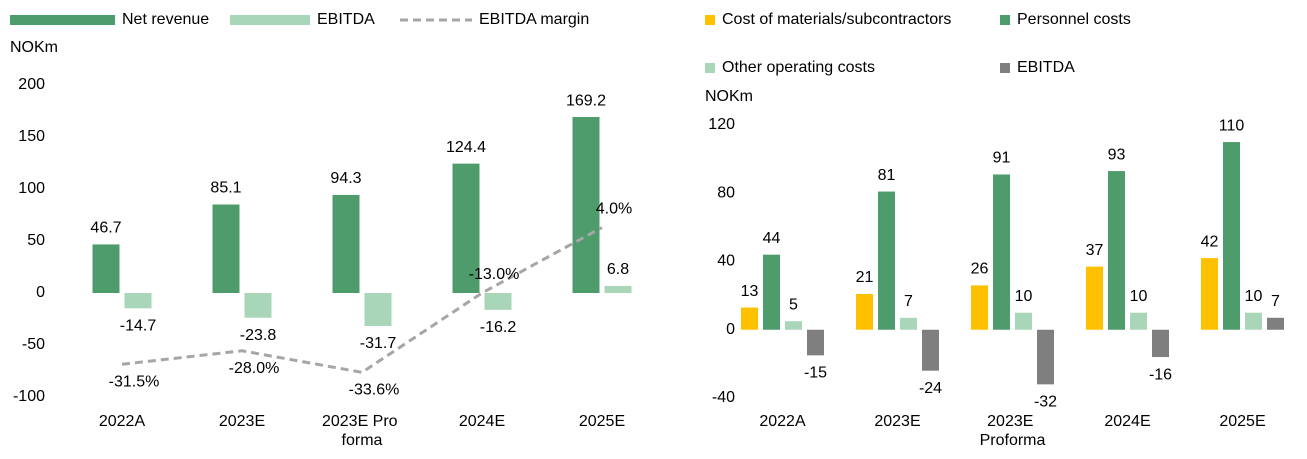 Image resolution: width=1307 pixels, height=459 pixels. What do you see at coordinates (225, 188) in the screenshot?
I see `data-label: 85.1` at bounding box center [225, 188].